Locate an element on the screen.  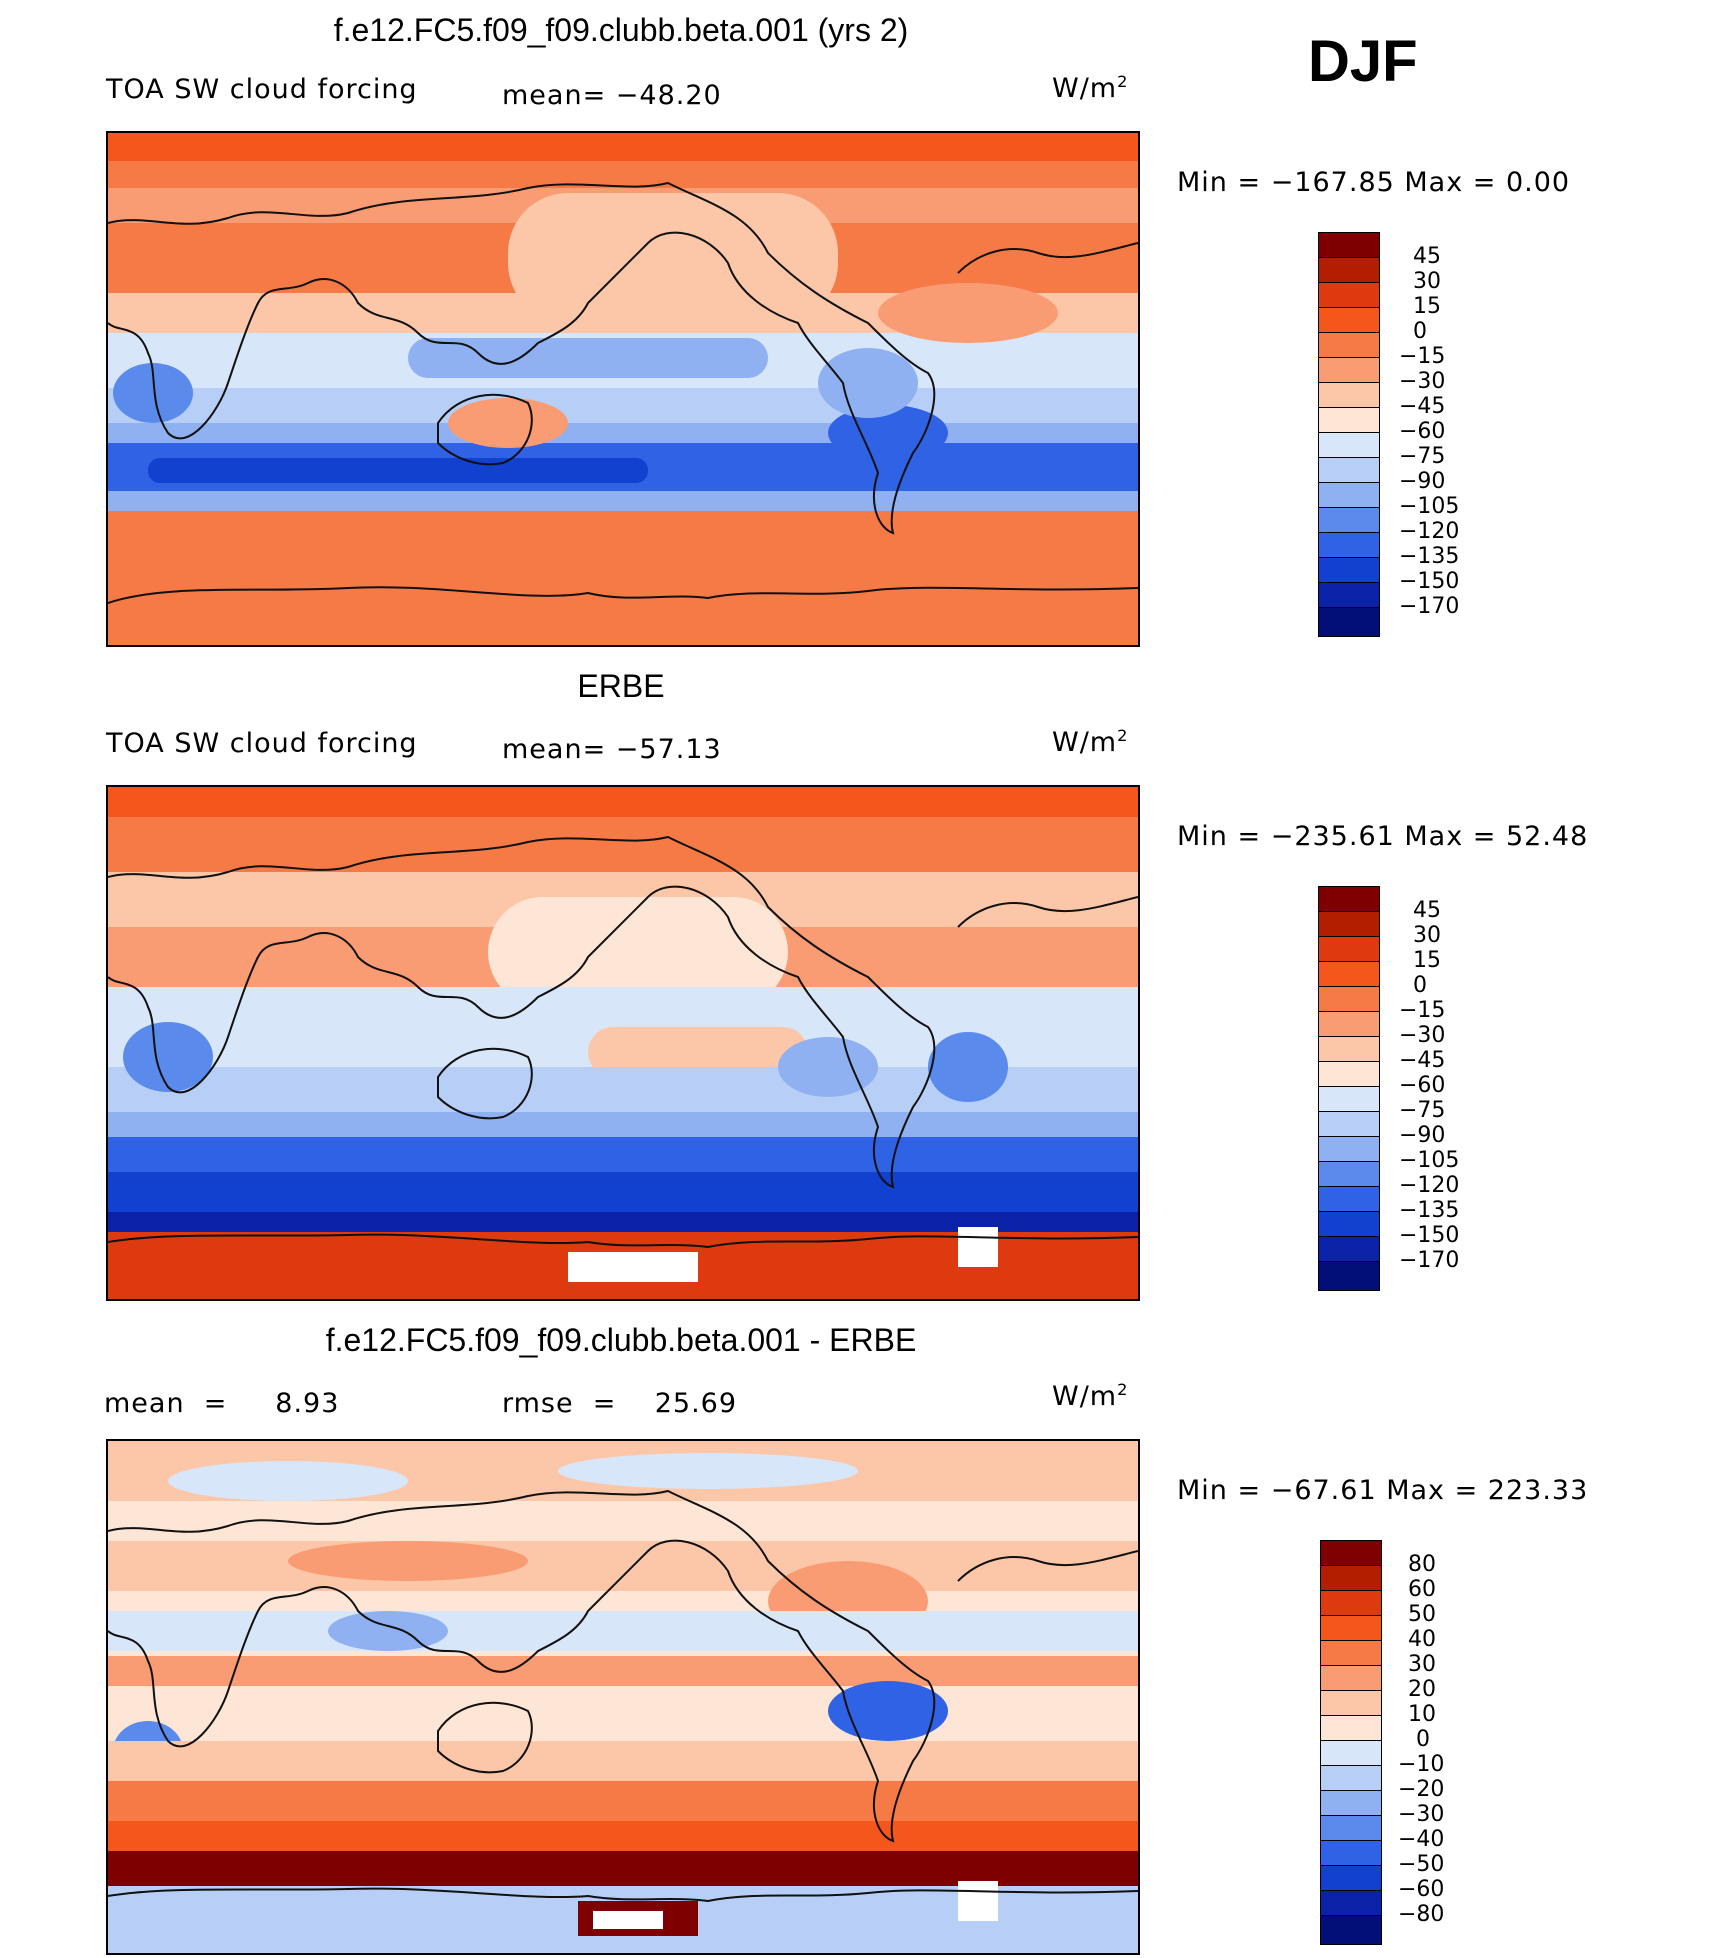
colorbar-1-tick: −120 is located at coordinates (1429, 531).